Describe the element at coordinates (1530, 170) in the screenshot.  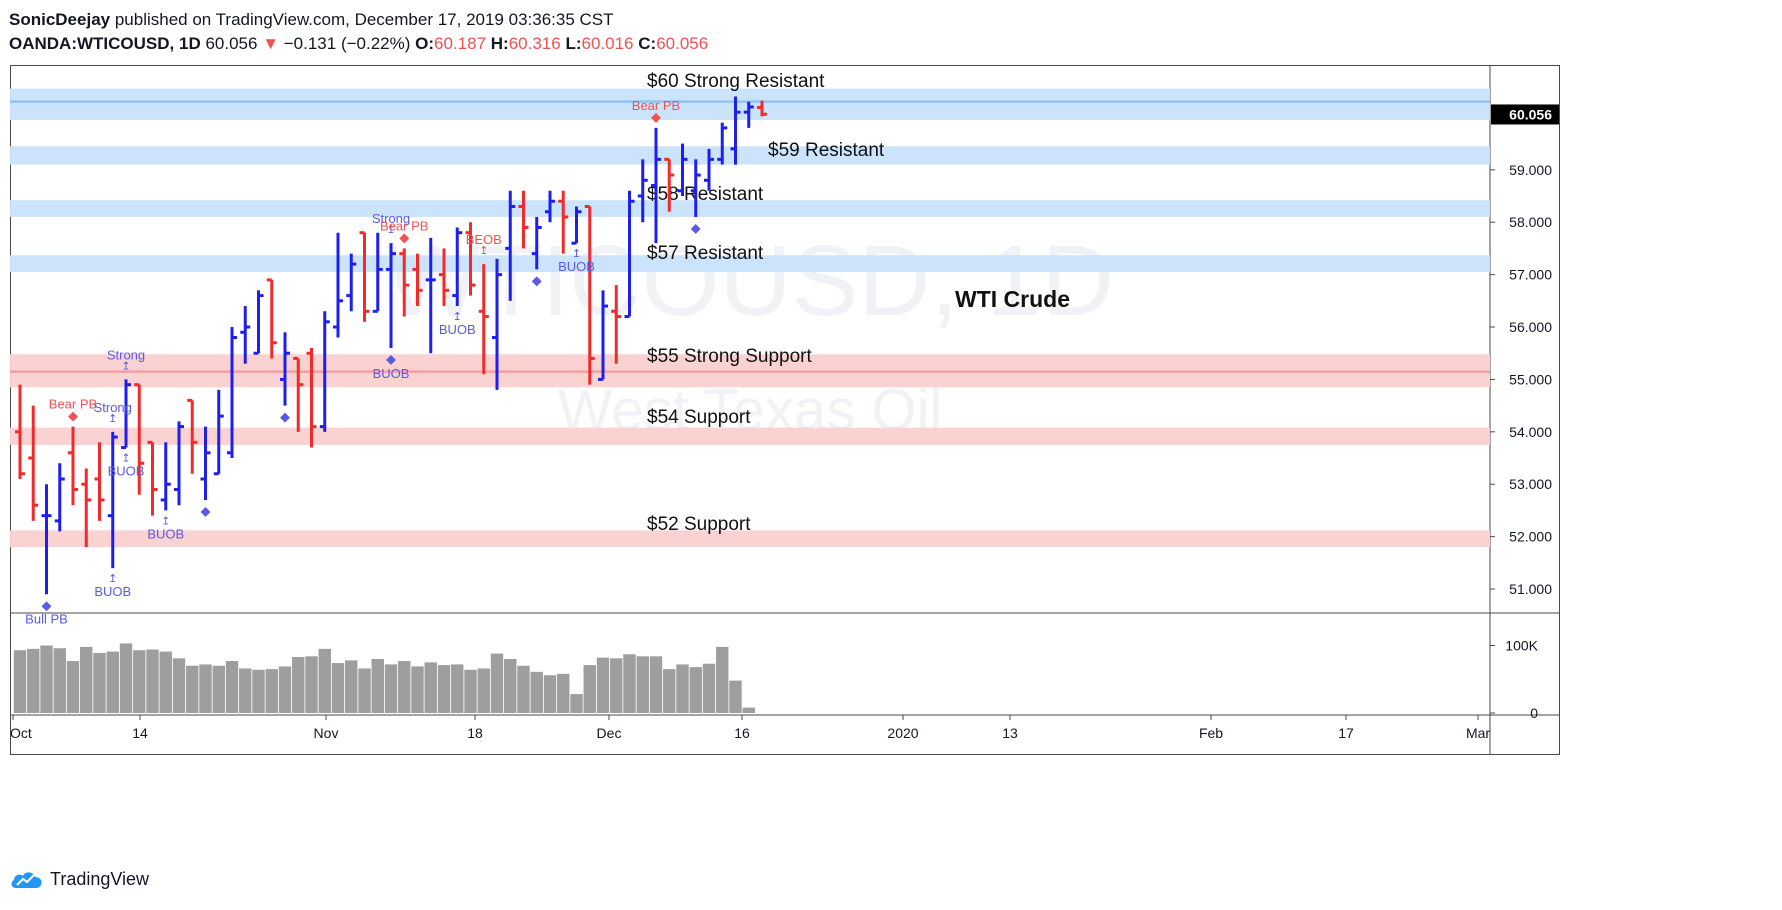
I see `price-tick-label: 59.000` at that location.